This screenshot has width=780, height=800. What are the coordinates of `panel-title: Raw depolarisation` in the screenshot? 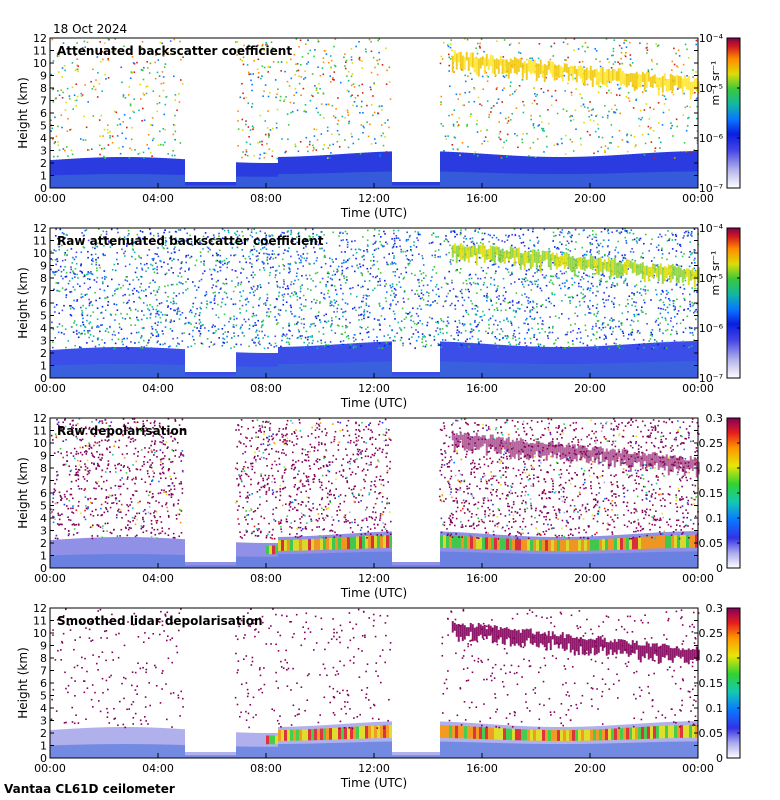 It's located at (122, 431).